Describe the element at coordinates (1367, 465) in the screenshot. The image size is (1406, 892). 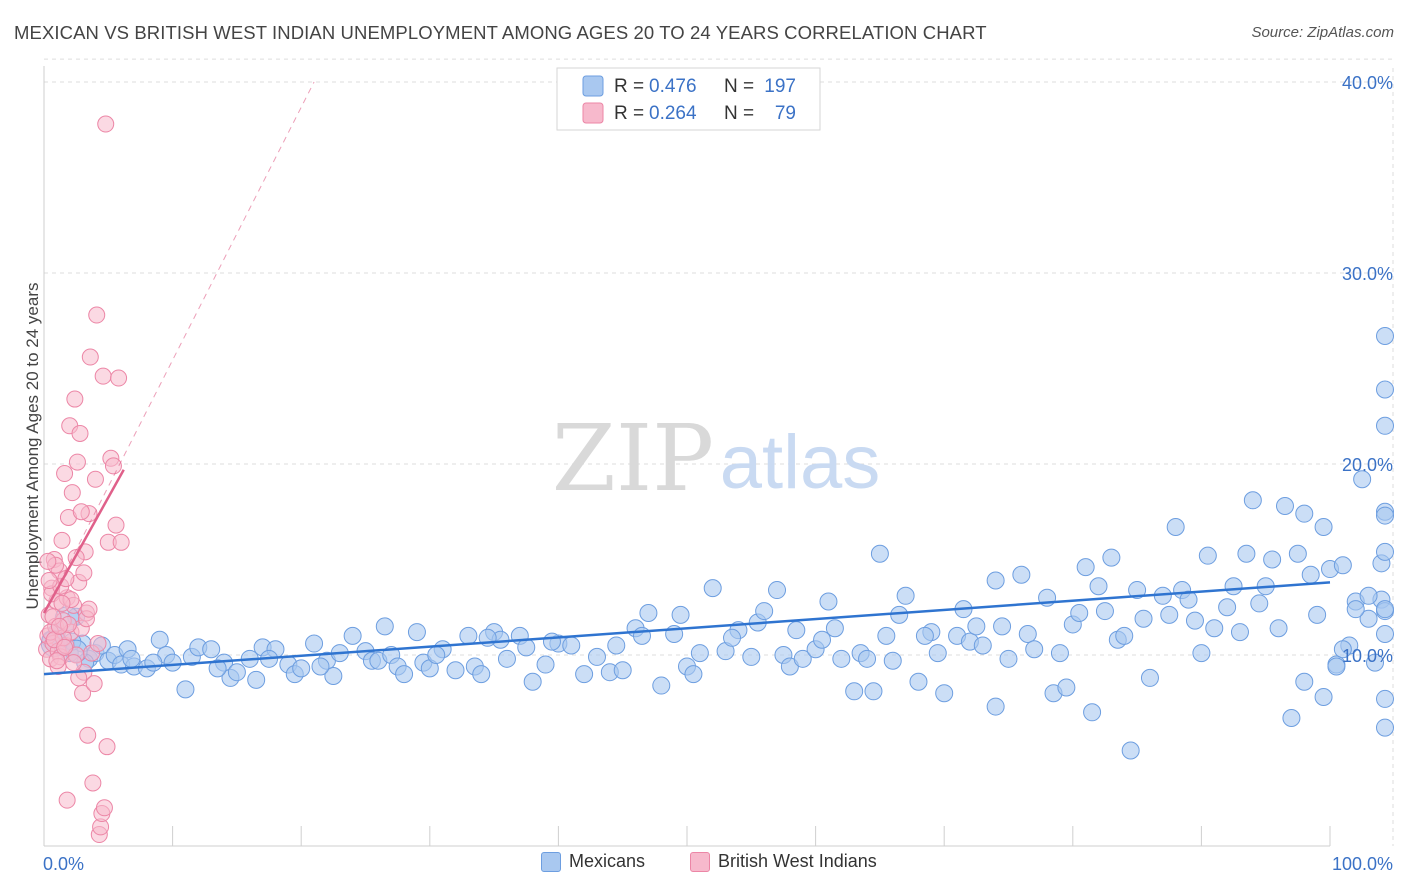
I see `y-tick-label: 20.0%` at that location.